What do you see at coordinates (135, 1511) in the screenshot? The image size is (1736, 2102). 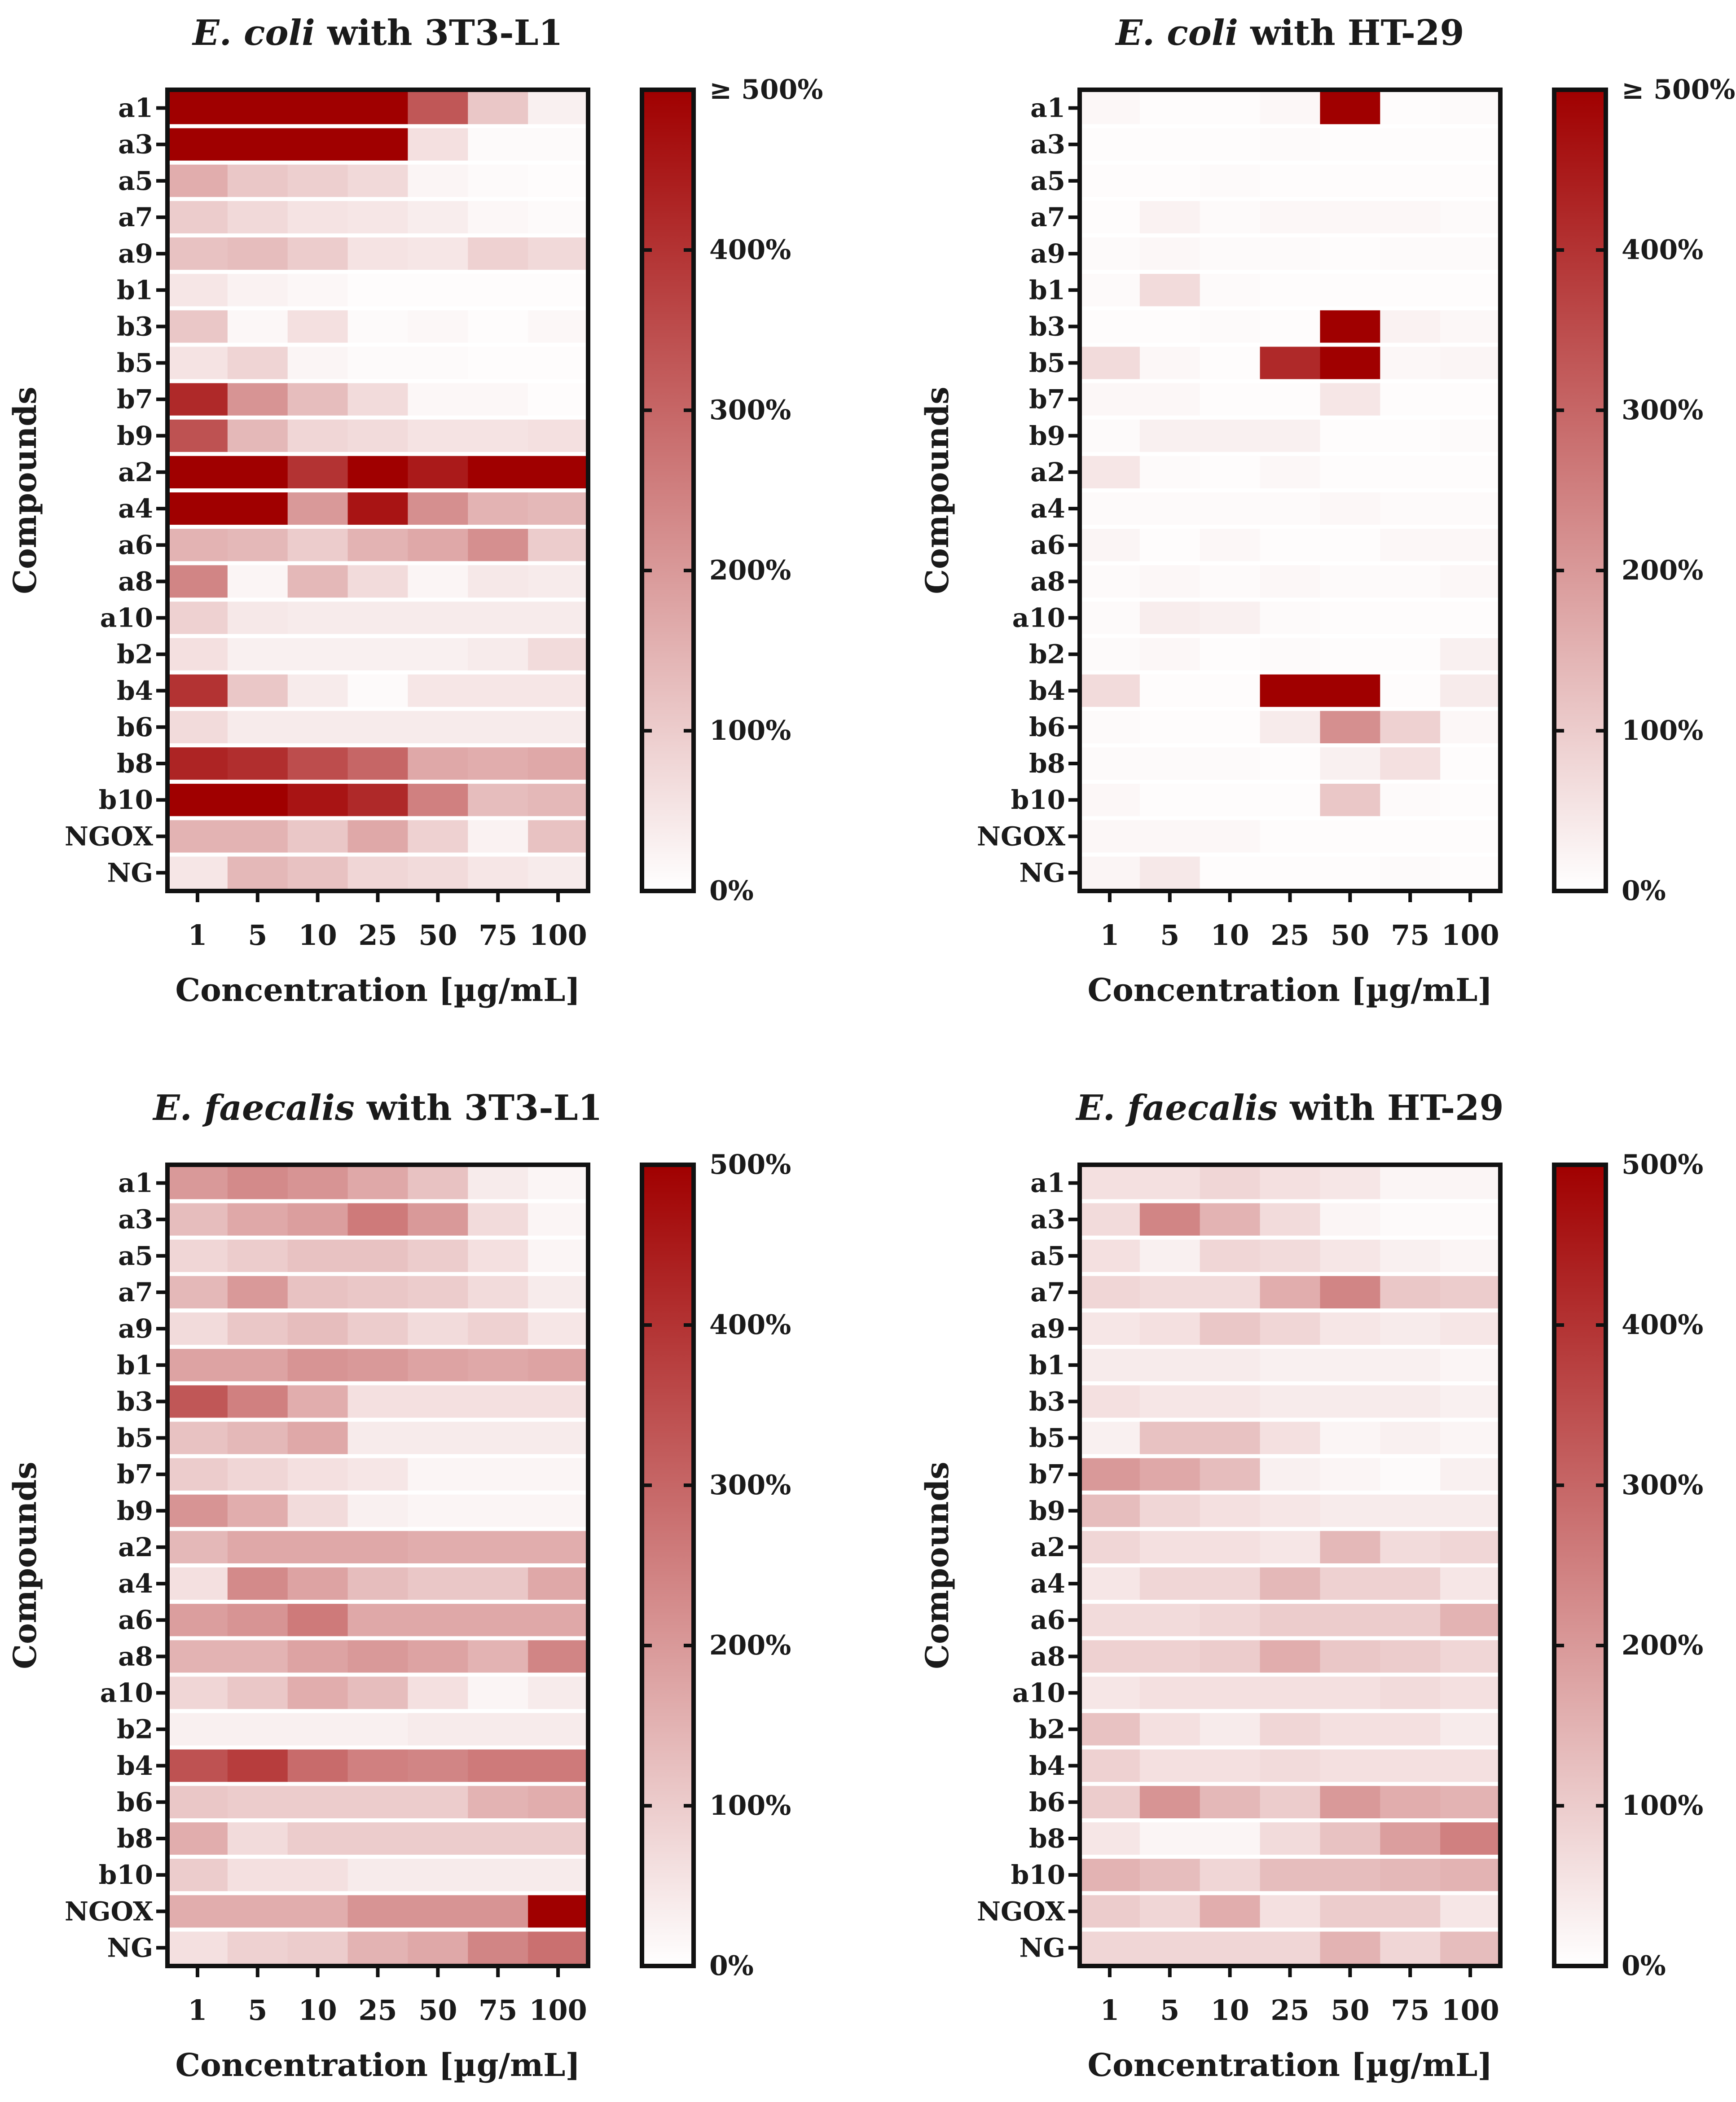 I see `row-label: b9` at bounding box center [135, 1511].